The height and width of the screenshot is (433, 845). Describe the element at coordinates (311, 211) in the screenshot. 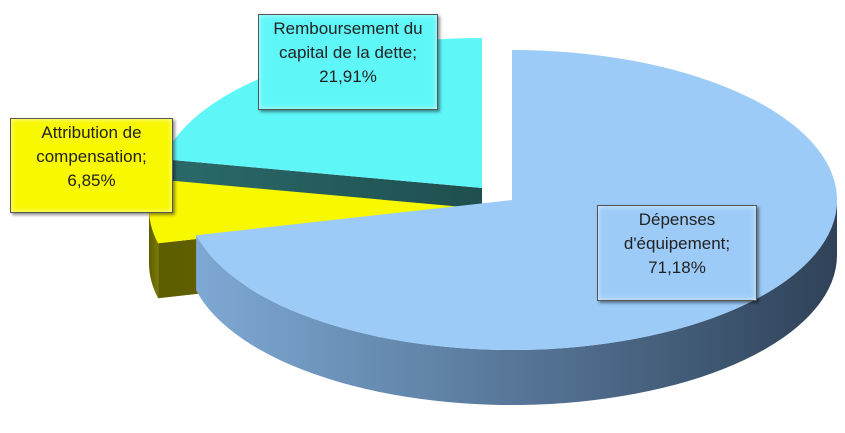

I see `pie-slice` at that location.